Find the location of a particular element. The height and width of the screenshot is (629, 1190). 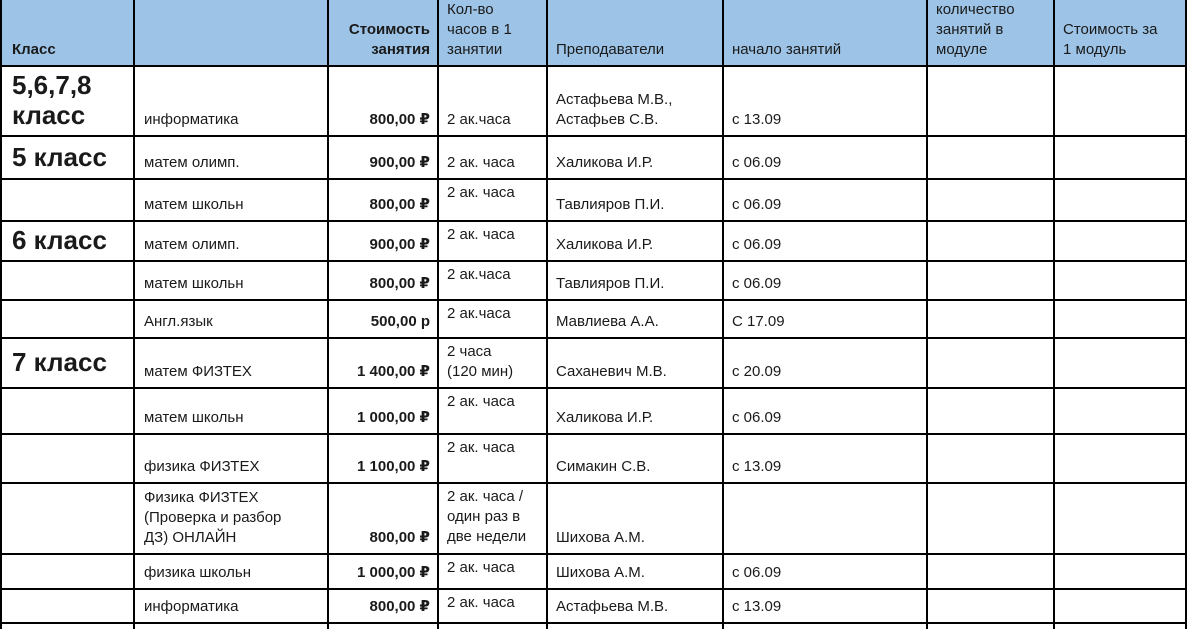

cell-cost: 1 100,00 ₽ is located at coordinates (383, 458).